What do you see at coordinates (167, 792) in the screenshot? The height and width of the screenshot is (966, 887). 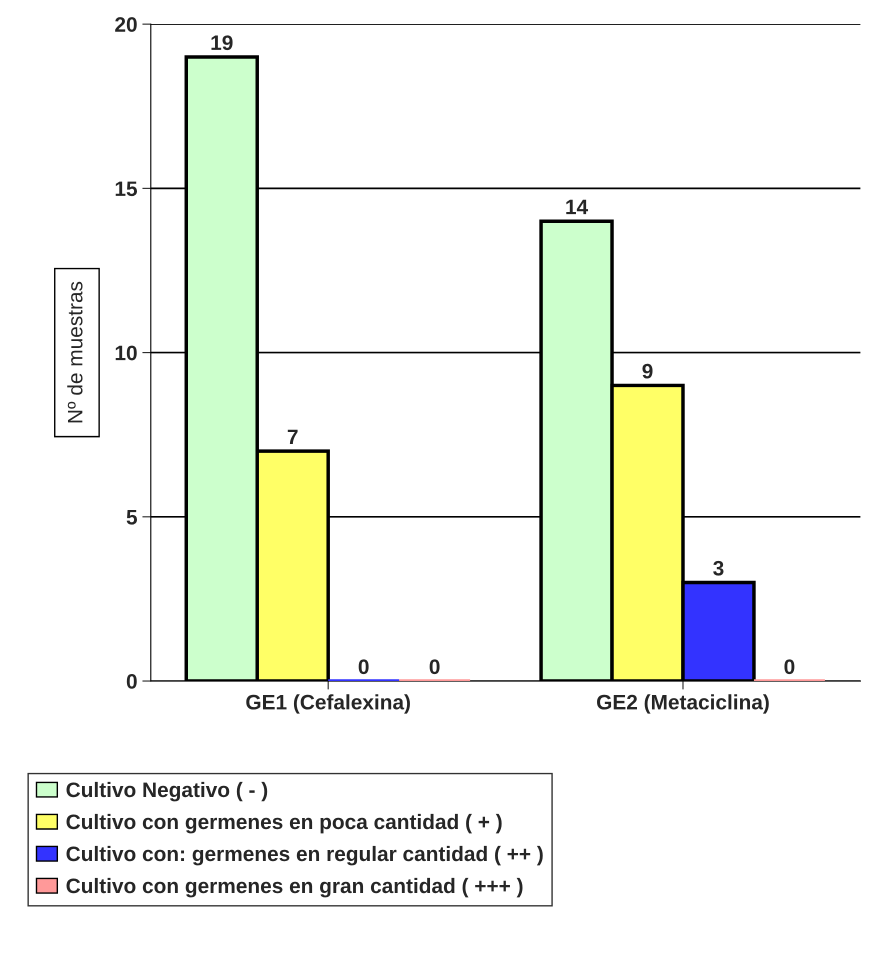 I see `legend-label: Cultivo Negativo ( - )` at bounding box center [167, 792].